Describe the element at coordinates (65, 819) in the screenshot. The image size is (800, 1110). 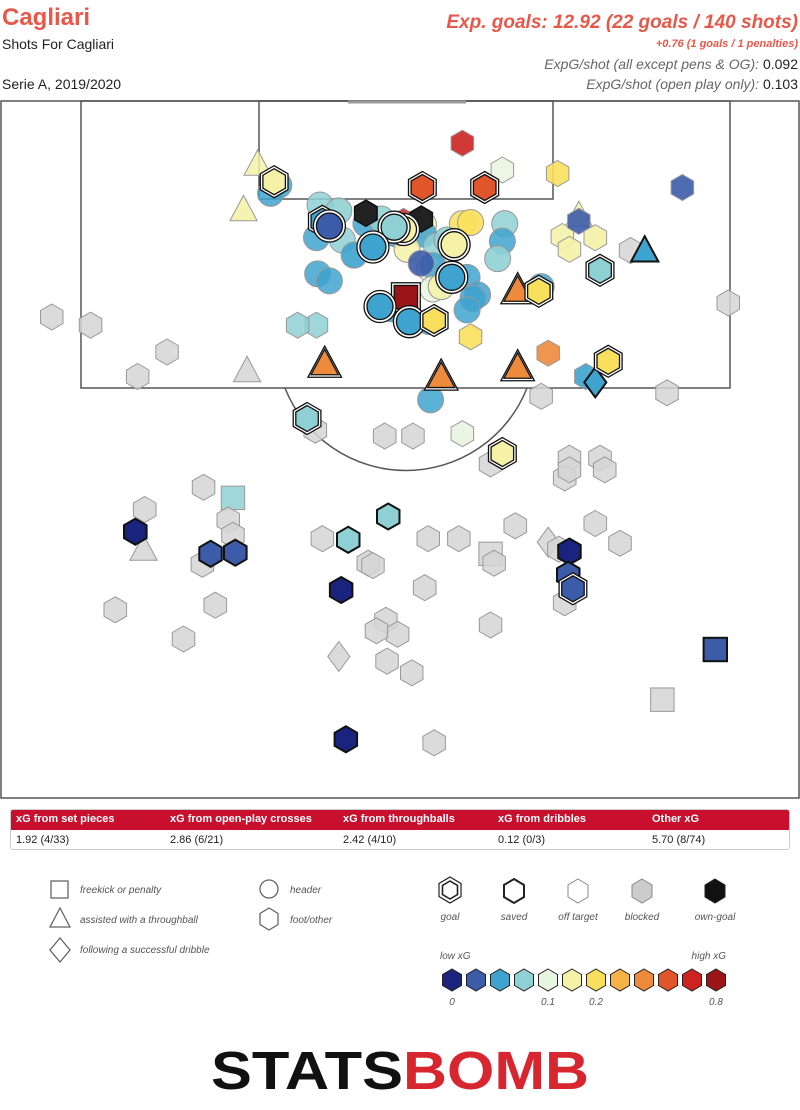
I see `xg-set-pieces-label: xG from set pieces` at that location.